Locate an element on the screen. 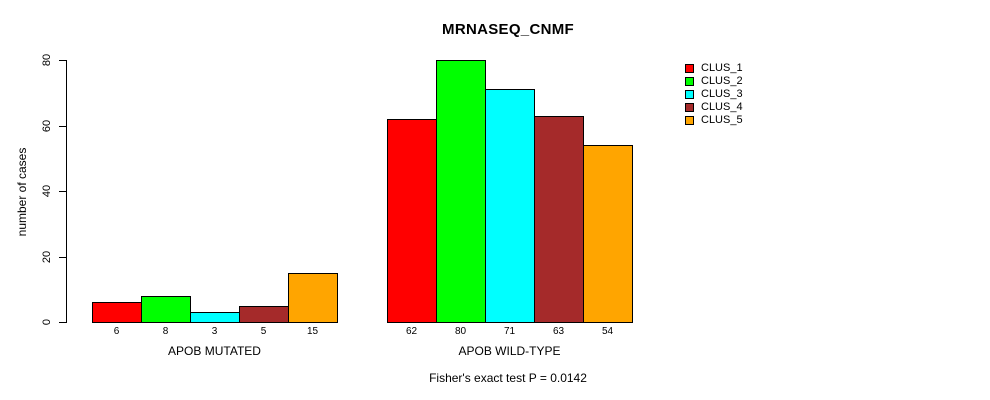 The image size is (990, 400). y-tick-label: 20 is located at coordinates (47, 257).